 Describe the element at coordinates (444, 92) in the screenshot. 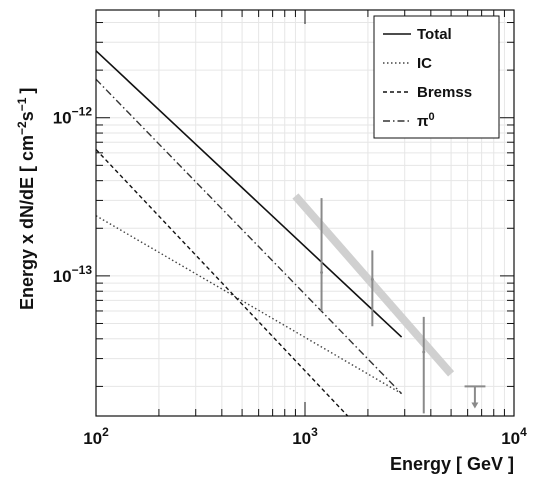

I see `legend-label: Bremss` at that location.